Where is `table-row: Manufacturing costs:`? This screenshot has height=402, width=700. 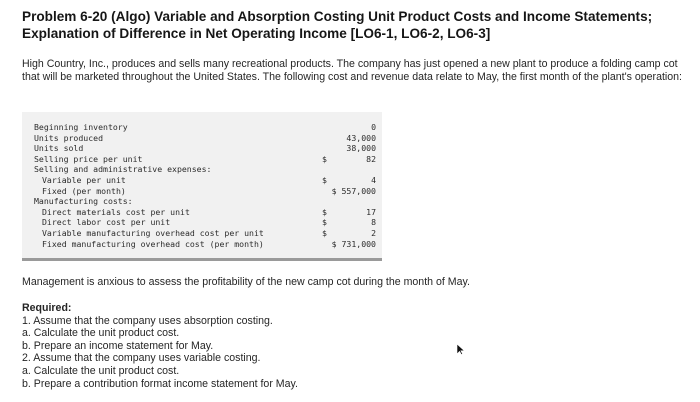
table-row: Manufacturing costs: is located at coordinates (202, 201).